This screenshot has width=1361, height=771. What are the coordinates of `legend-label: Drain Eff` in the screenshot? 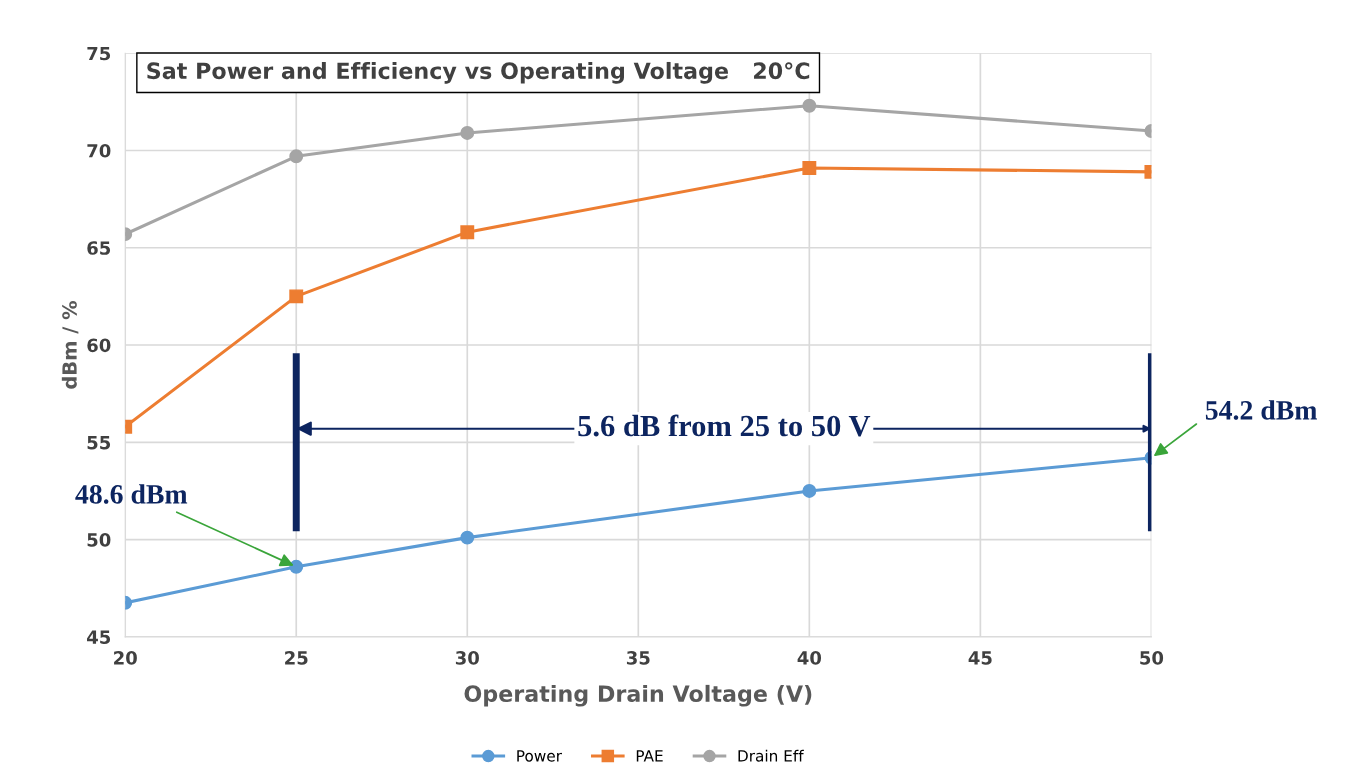 It's located at (771, 755).